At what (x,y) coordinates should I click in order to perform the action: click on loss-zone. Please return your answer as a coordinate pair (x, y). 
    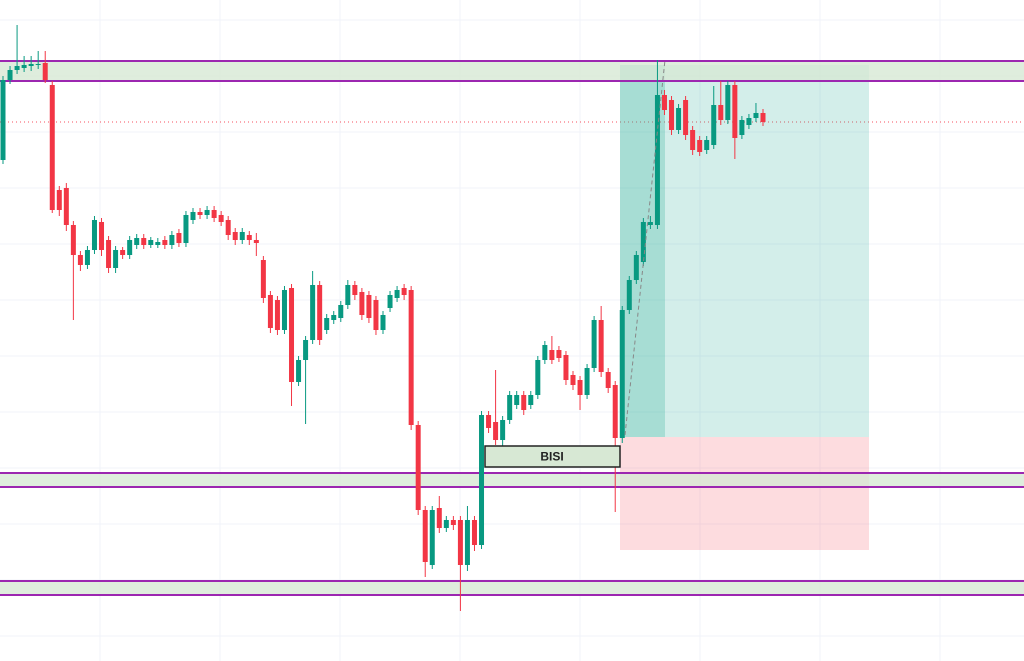
    Looking at the image, I should click on (744, 493).